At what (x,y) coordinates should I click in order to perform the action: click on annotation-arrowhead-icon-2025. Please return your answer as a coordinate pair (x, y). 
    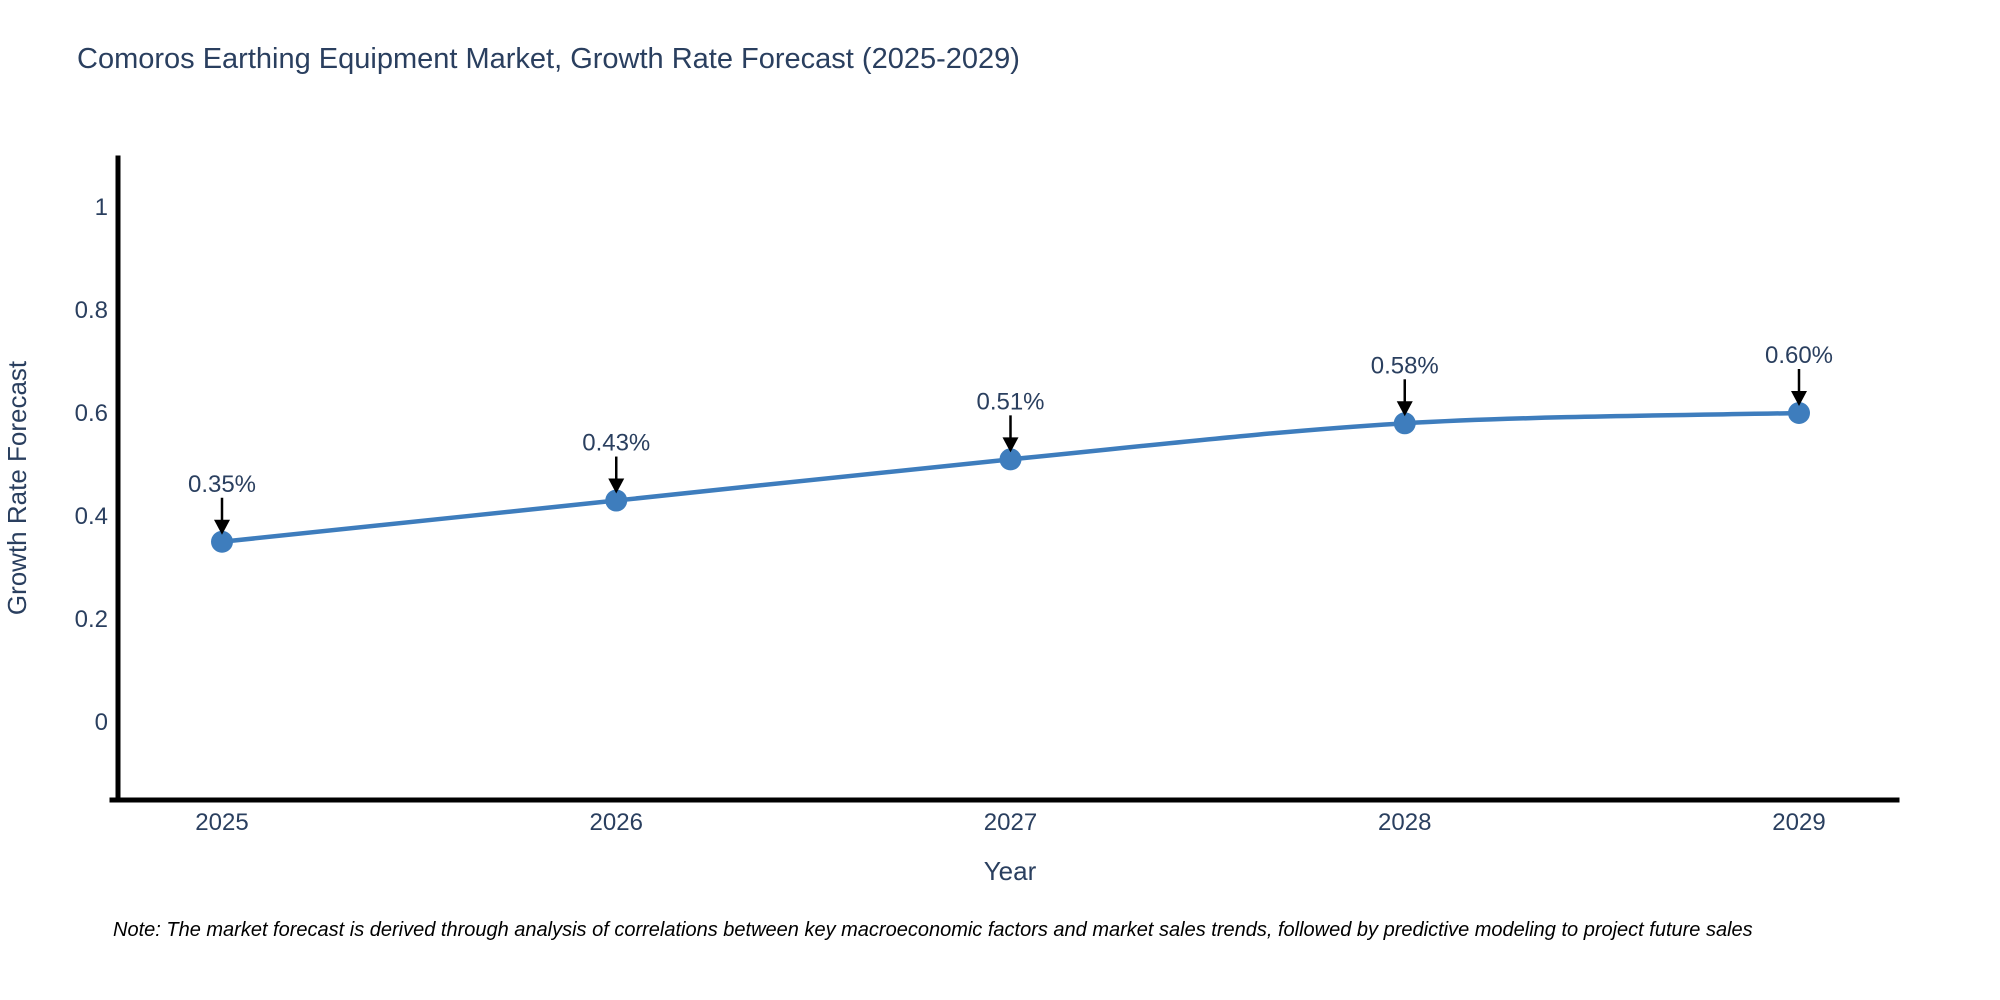
    Looking at the image, I should click on (222, 527).